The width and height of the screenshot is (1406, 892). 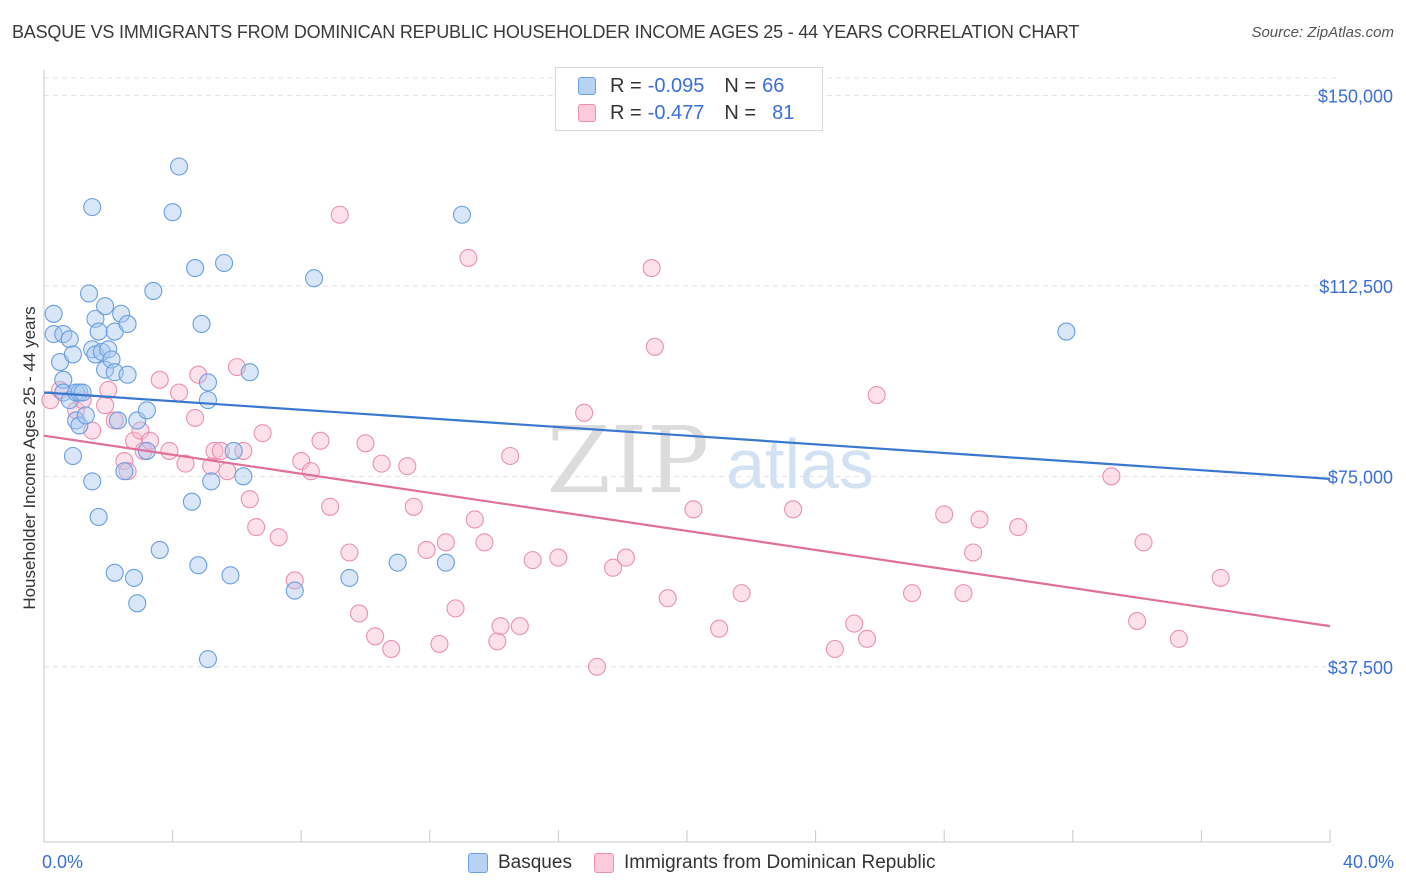 What do you see at coordinates (764, 863) in the screenshot?
I see `legend-item-dominican: Immigrants from Dominican Republic` at bounding box center [764, 863].